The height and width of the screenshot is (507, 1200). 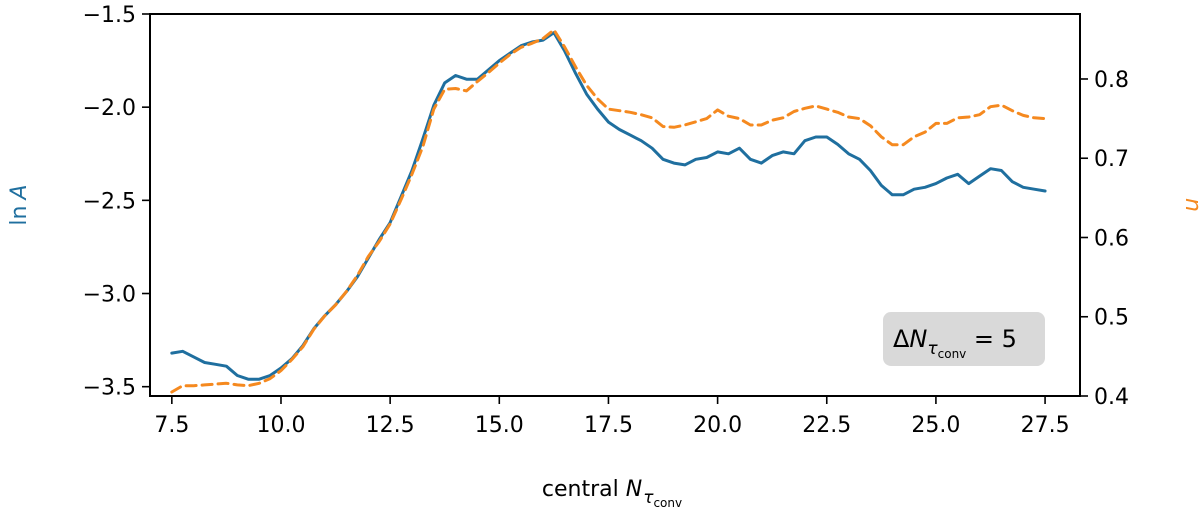 What do you see at coordinates (109, 15) in the screenshot?
I see `y-left-tick-label: −1.5` at bounding box center [109, 15].